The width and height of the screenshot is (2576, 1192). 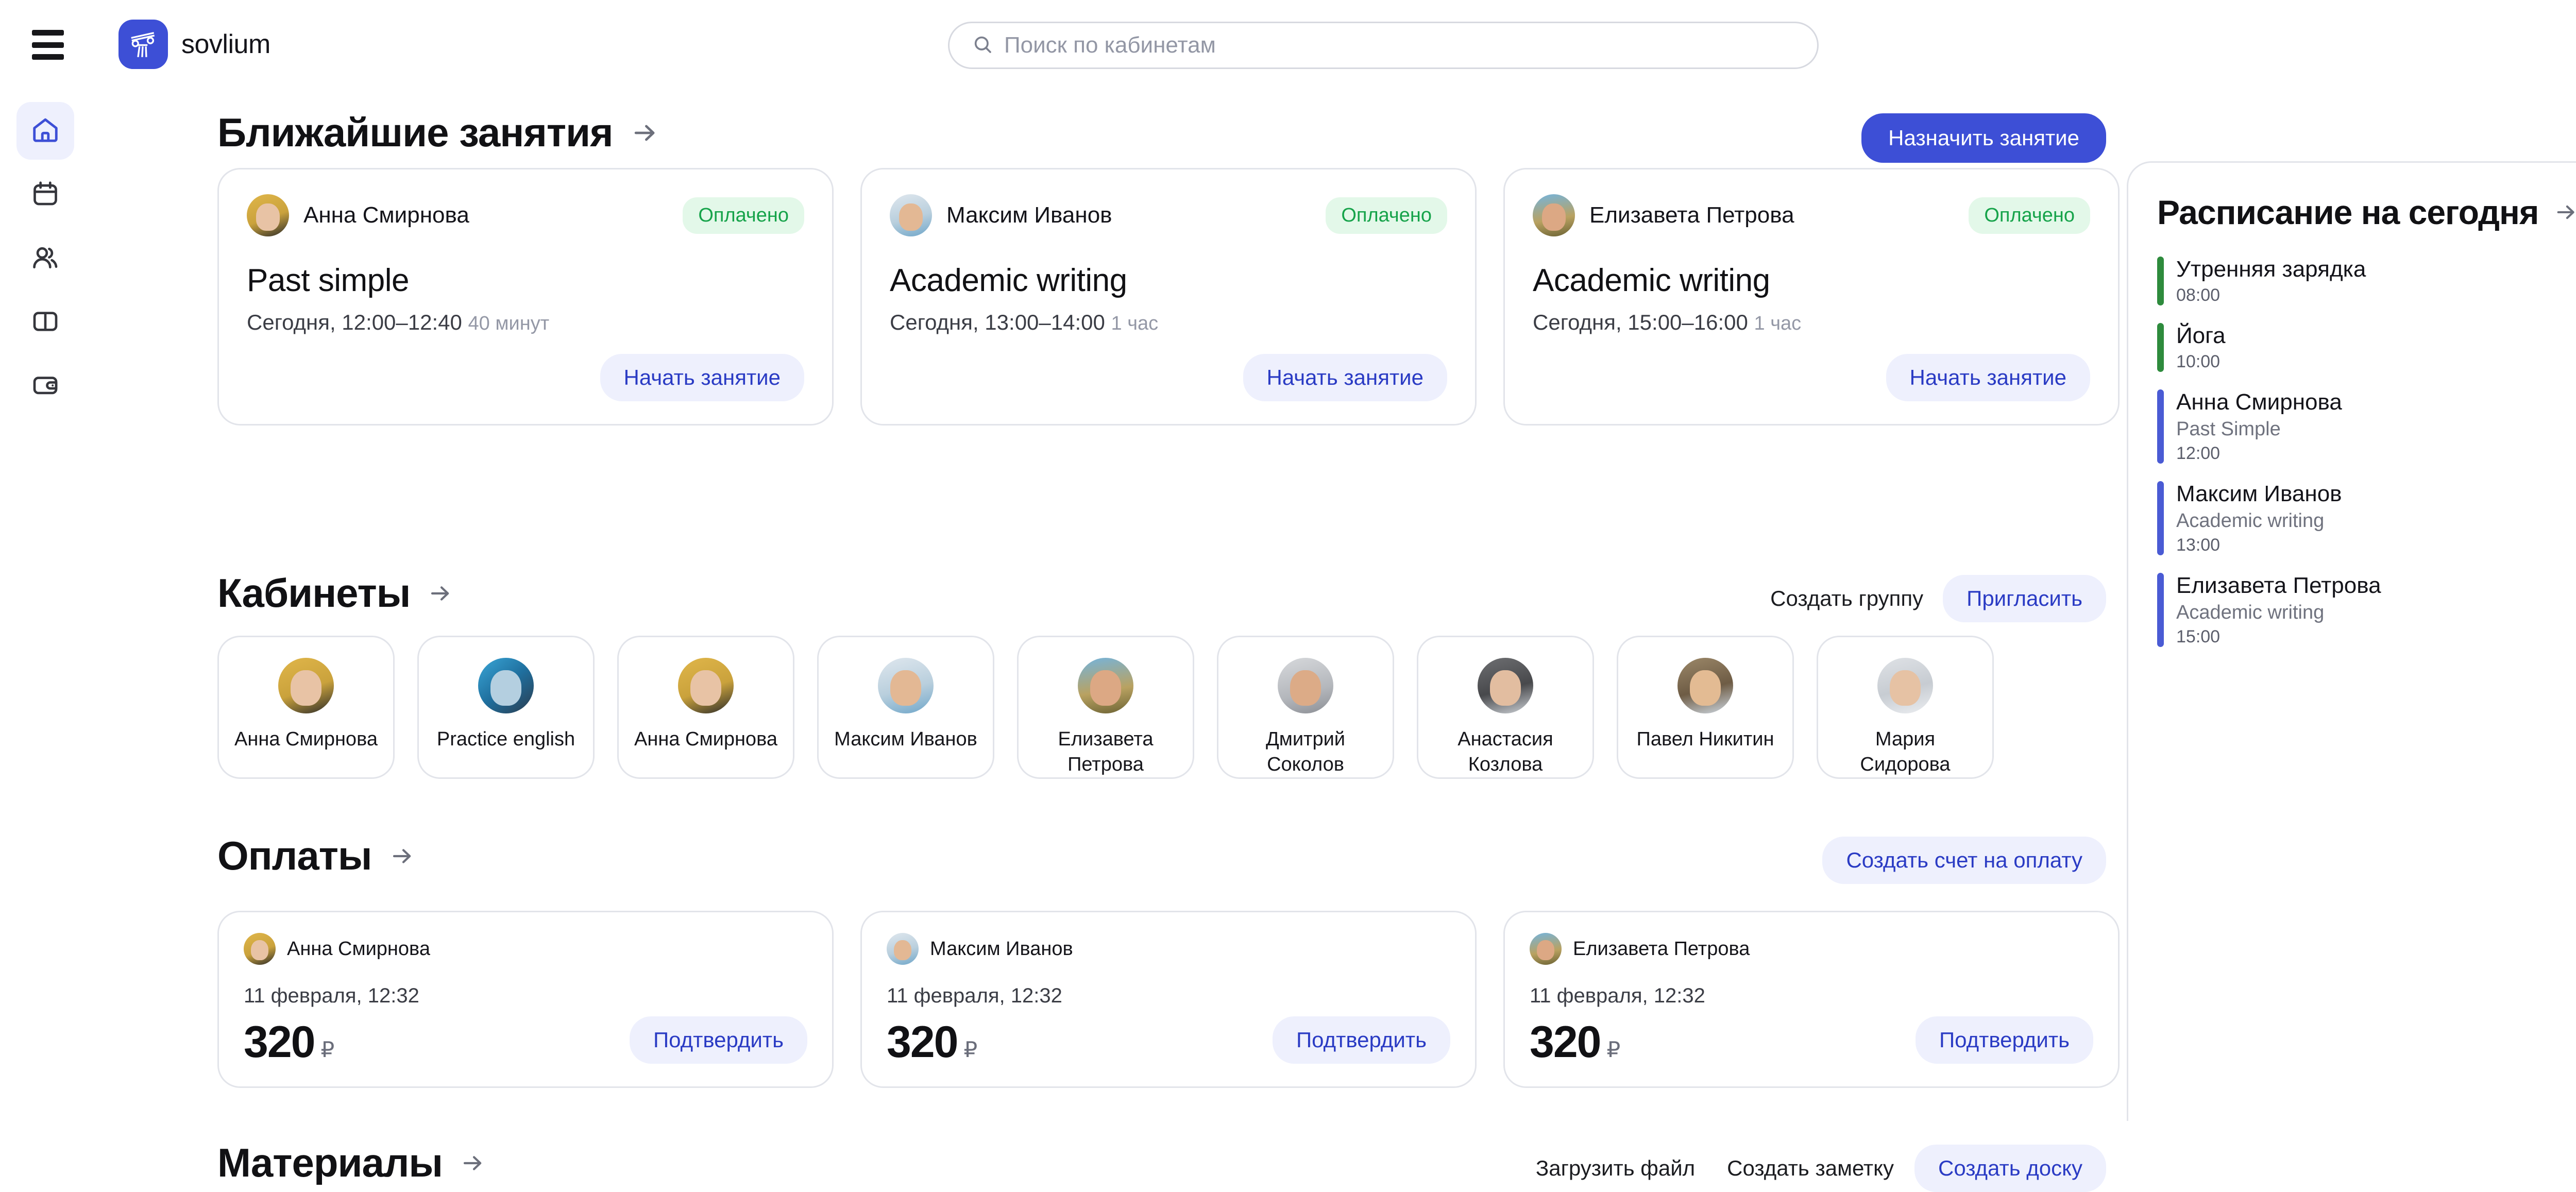 What do you see at coordinates (2198, 295) in the screenshot?
I see `schedule-item-time: 08:00` at bounding box center [2198, 295].